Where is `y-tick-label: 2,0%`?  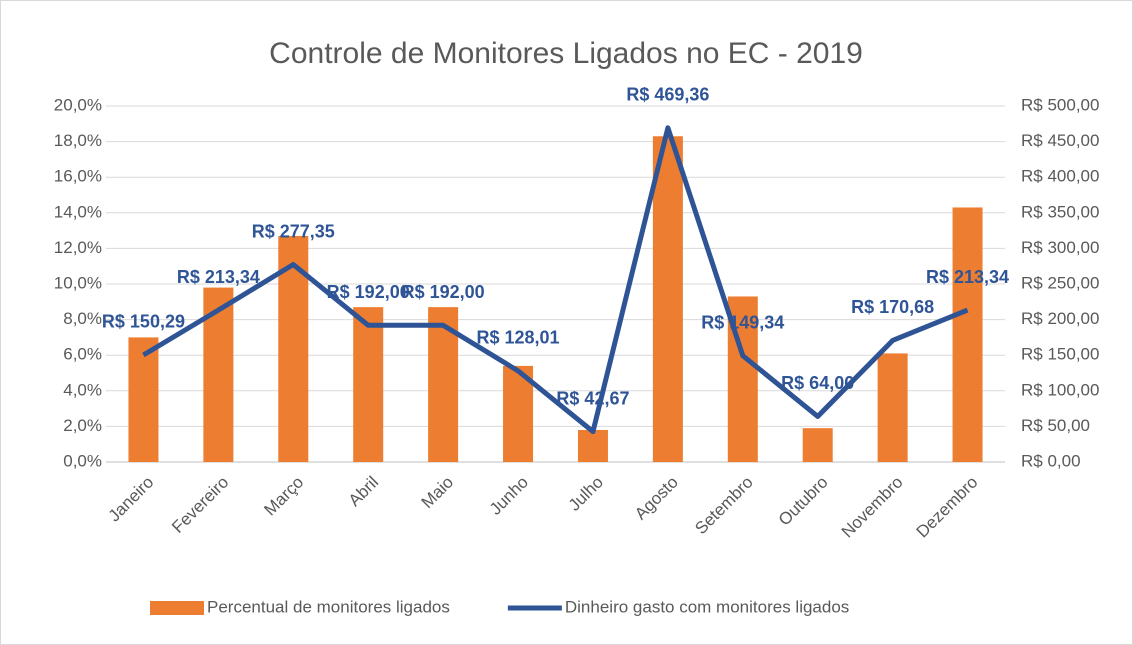
y-tick-label: 2,0% is located at coordinates (82, 425).